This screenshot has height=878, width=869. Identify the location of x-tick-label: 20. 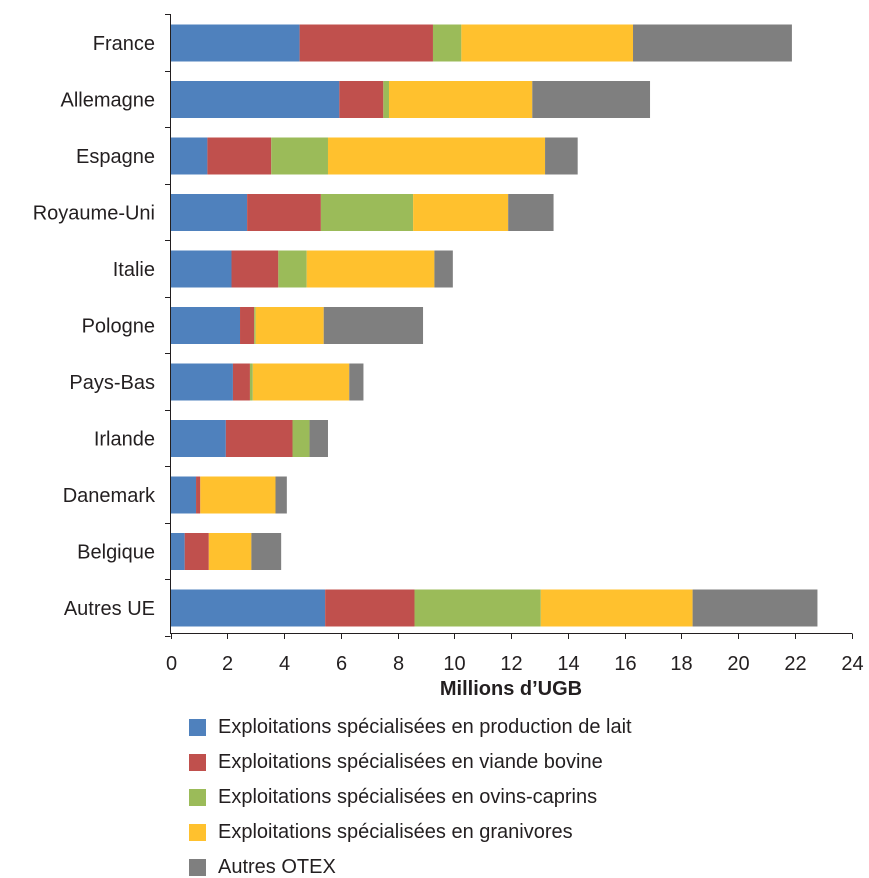
(738, 664).